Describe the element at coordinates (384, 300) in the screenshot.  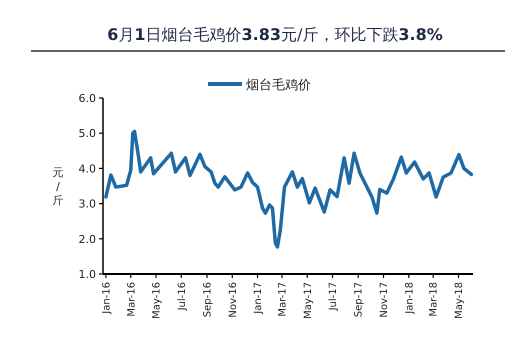
I see `x-tick-label: Nov-17` at that location.